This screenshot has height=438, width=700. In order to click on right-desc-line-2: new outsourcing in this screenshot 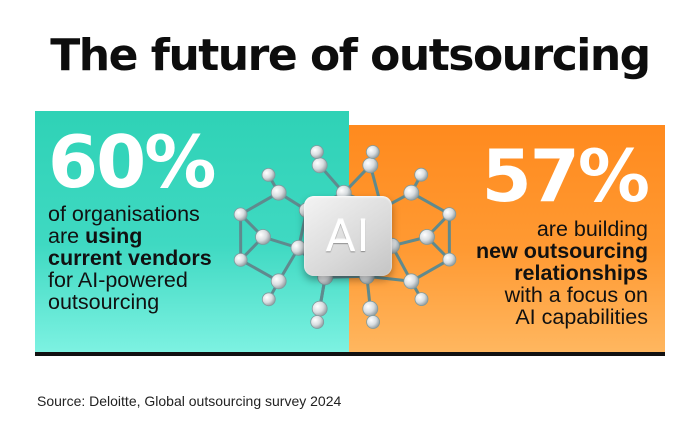, I will do `click(523, 251)`.